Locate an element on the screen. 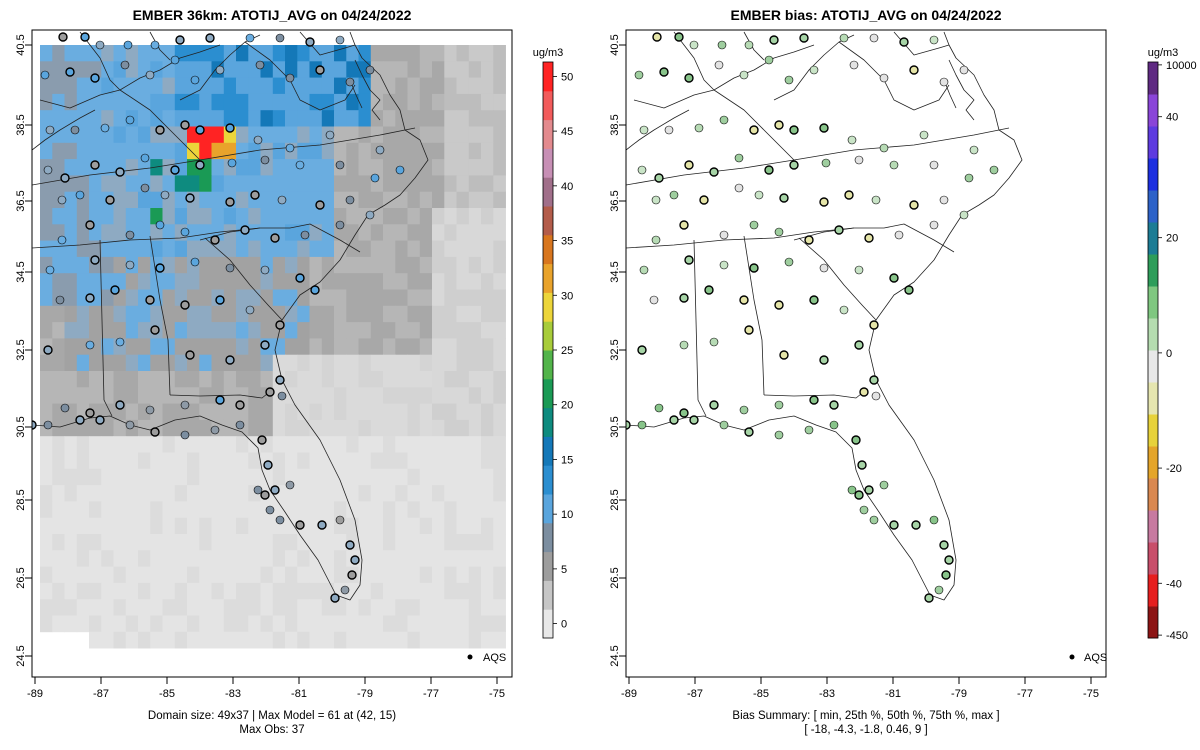  y-tick-label: 24.5 is located at coordinates (615, 655).